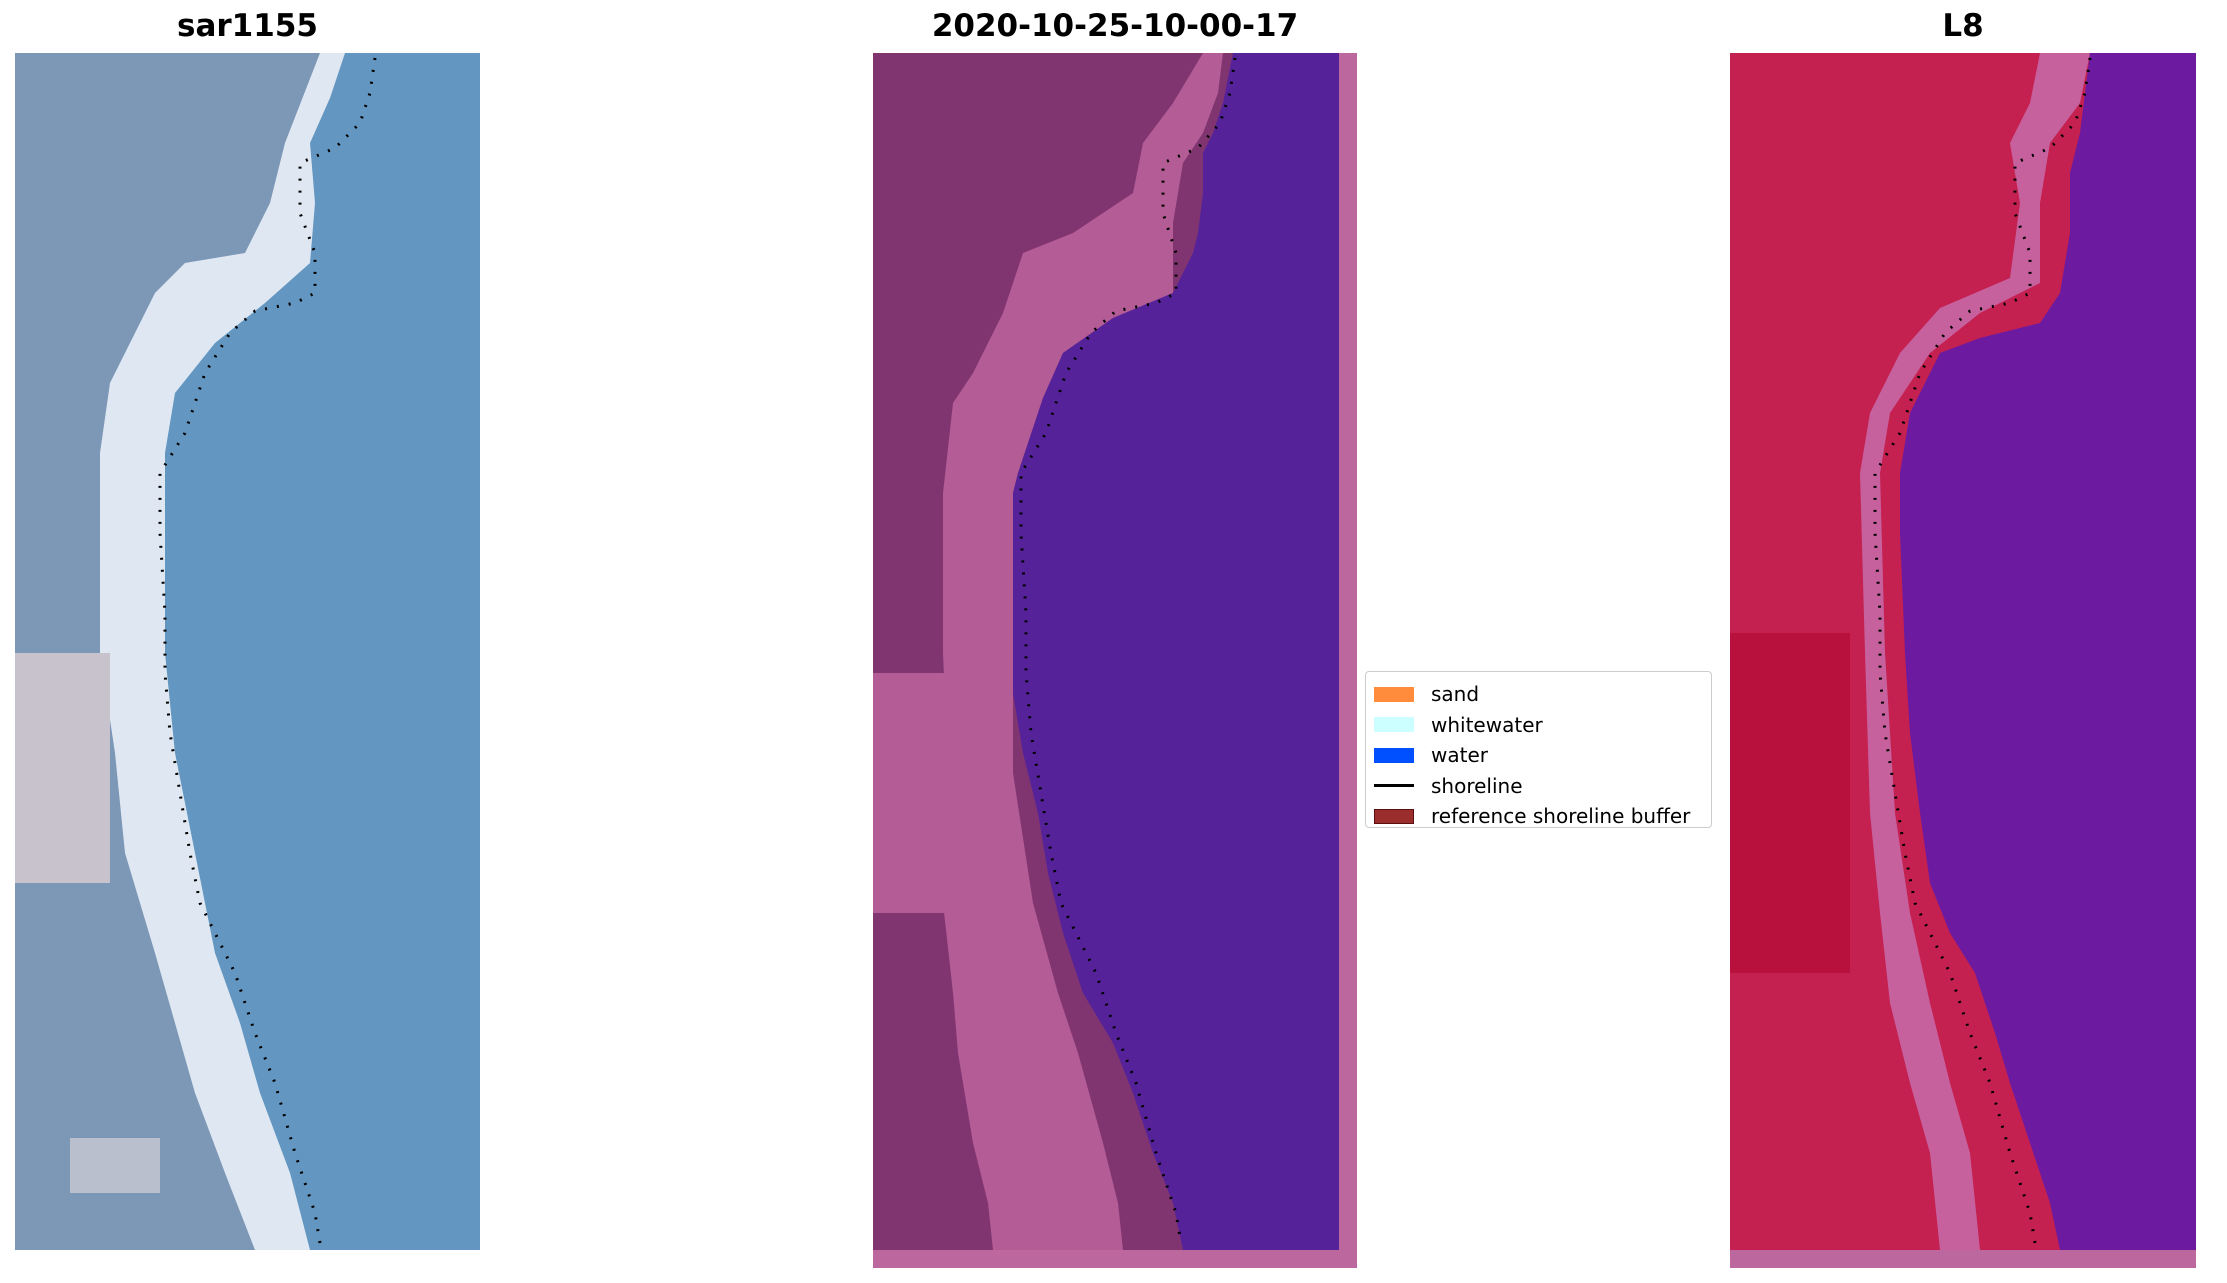  Describe the element at coordinates (1542, 786) in the screenshot. I see `legend-item-shoreline: shoreline` at that location.